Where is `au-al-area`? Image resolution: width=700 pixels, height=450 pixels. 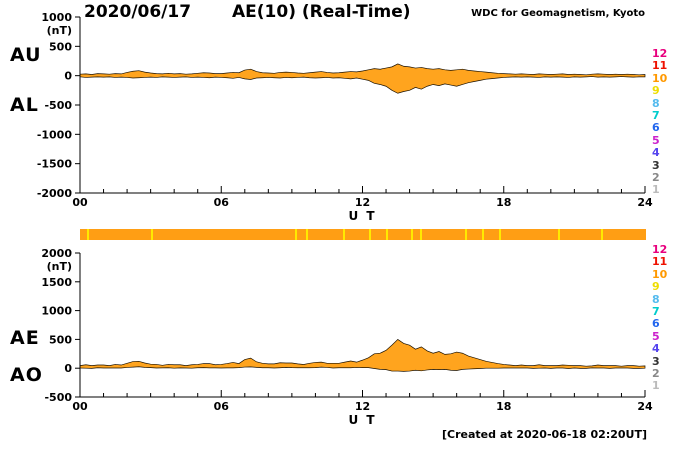
au-al-area is located at coordinates (362, 78).